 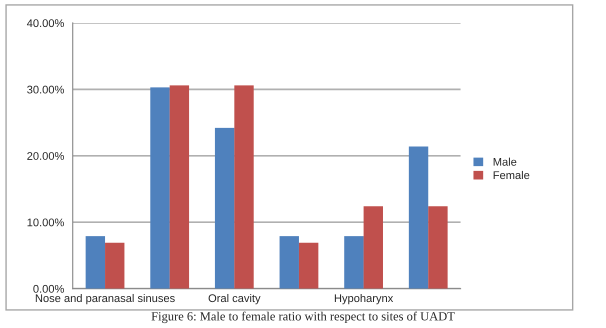 I want to click on y-tick-label: 20.00%, so click(x=45, y=156).